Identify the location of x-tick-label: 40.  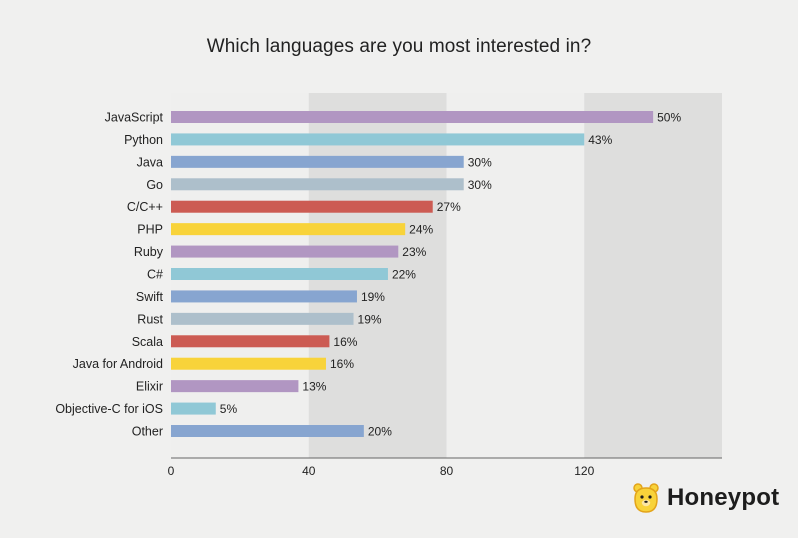
(309, 471).